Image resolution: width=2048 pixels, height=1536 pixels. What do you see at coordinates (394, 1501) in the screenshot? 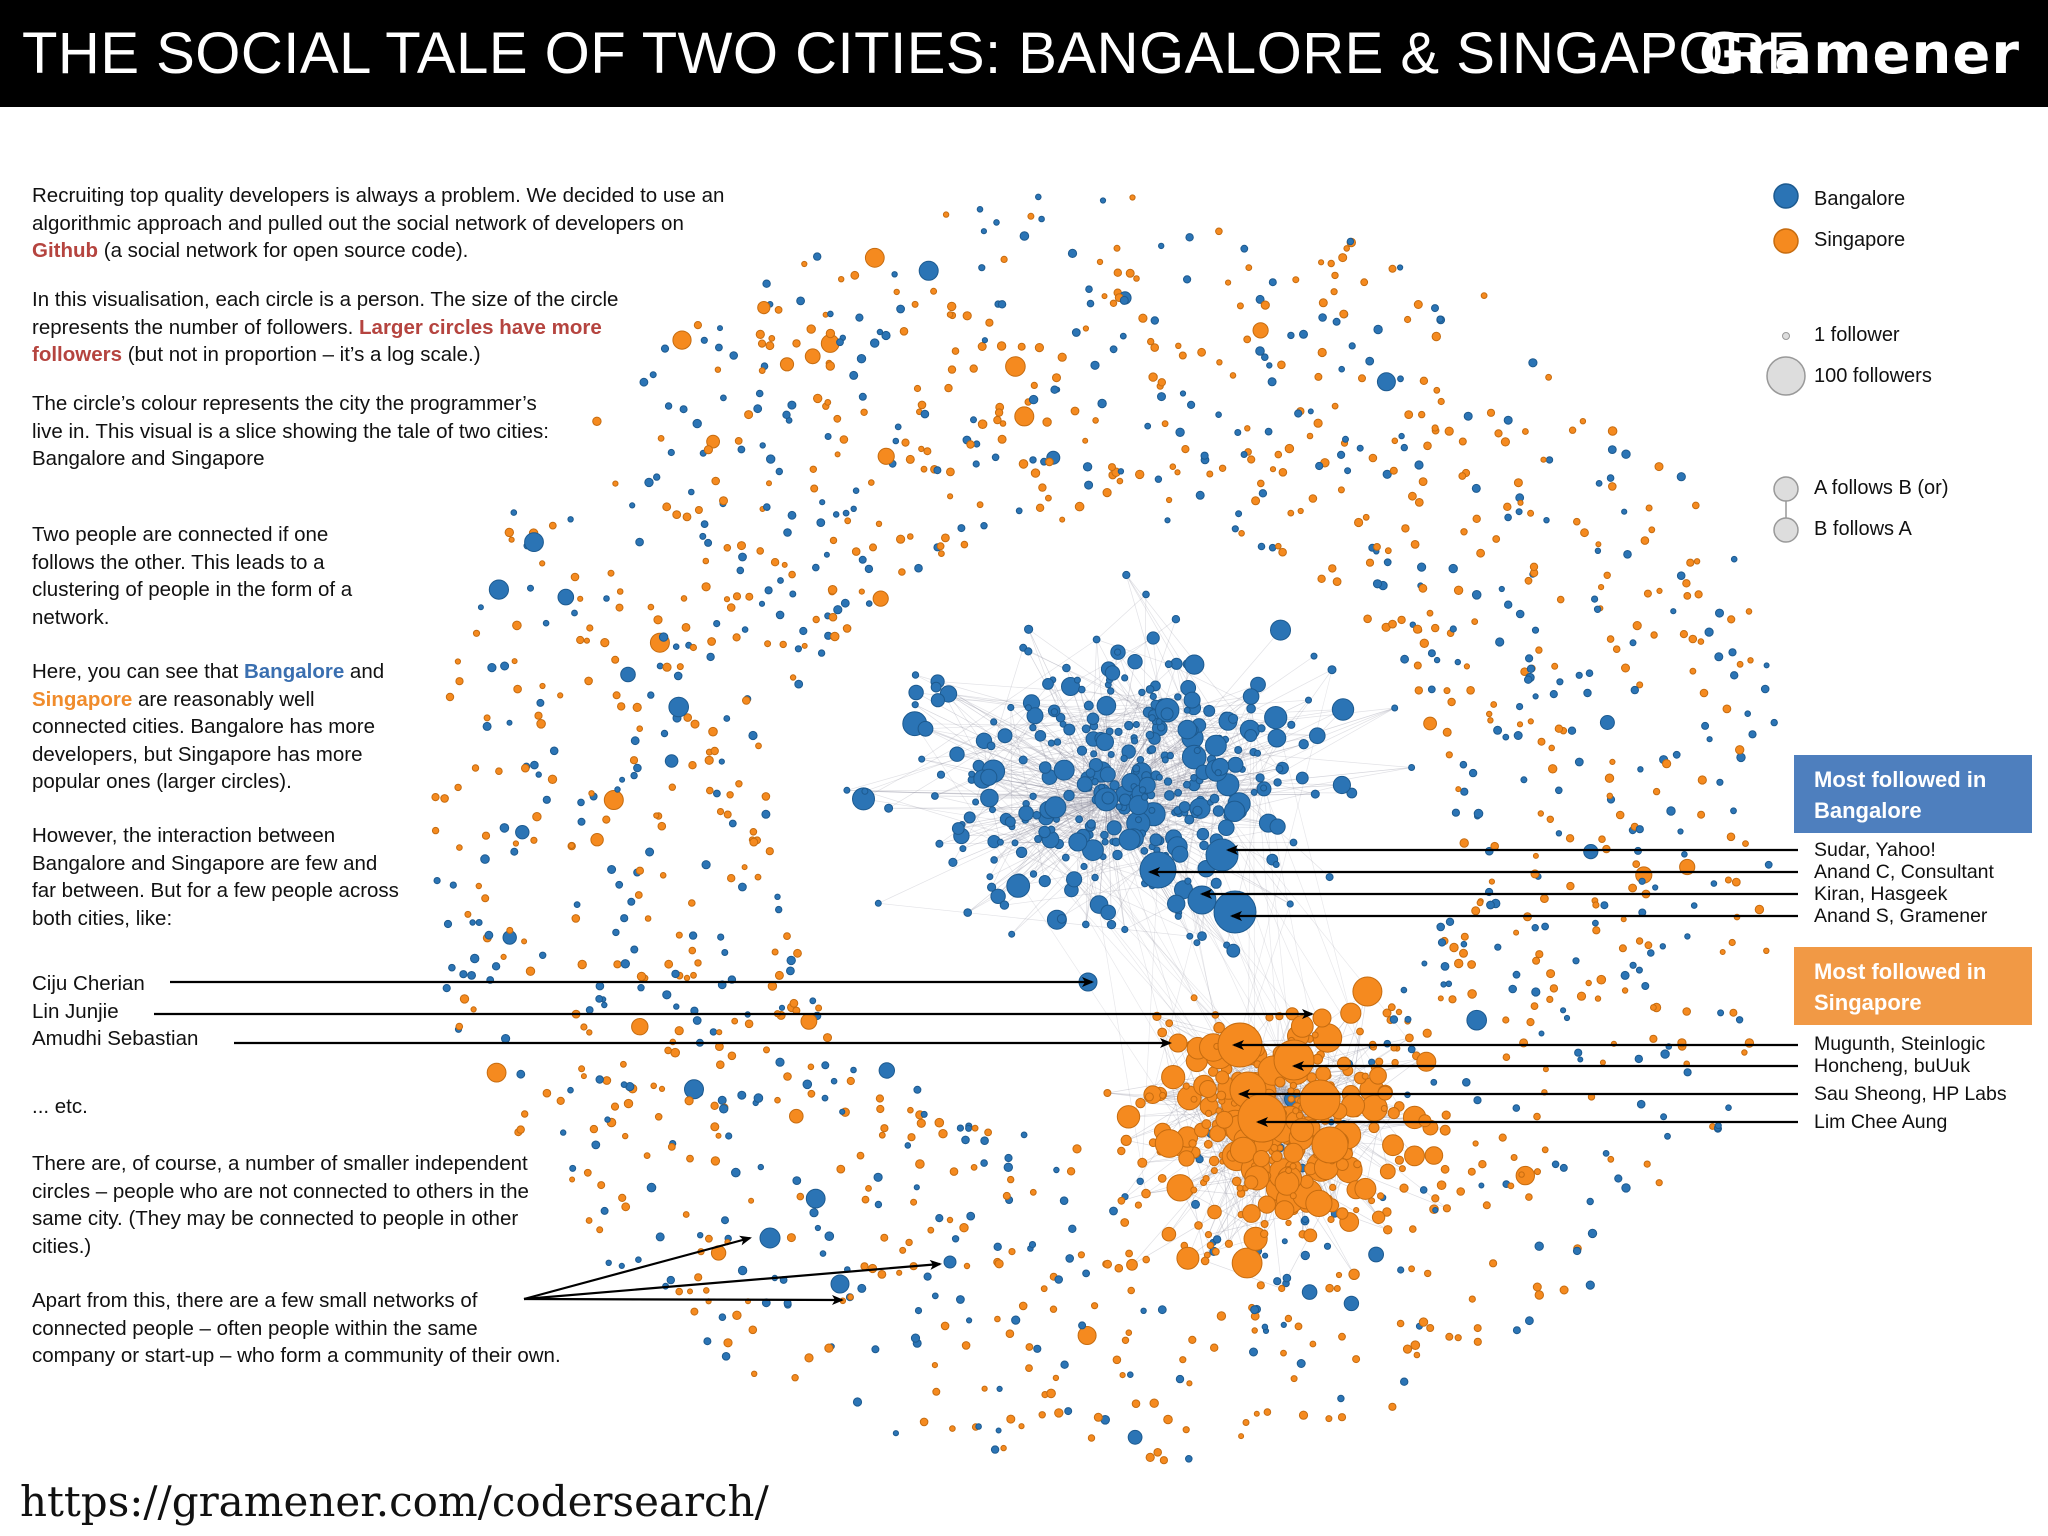
I see `footer-url: https://gramener.com/codersearch/` at bounding box center [394, 1501].